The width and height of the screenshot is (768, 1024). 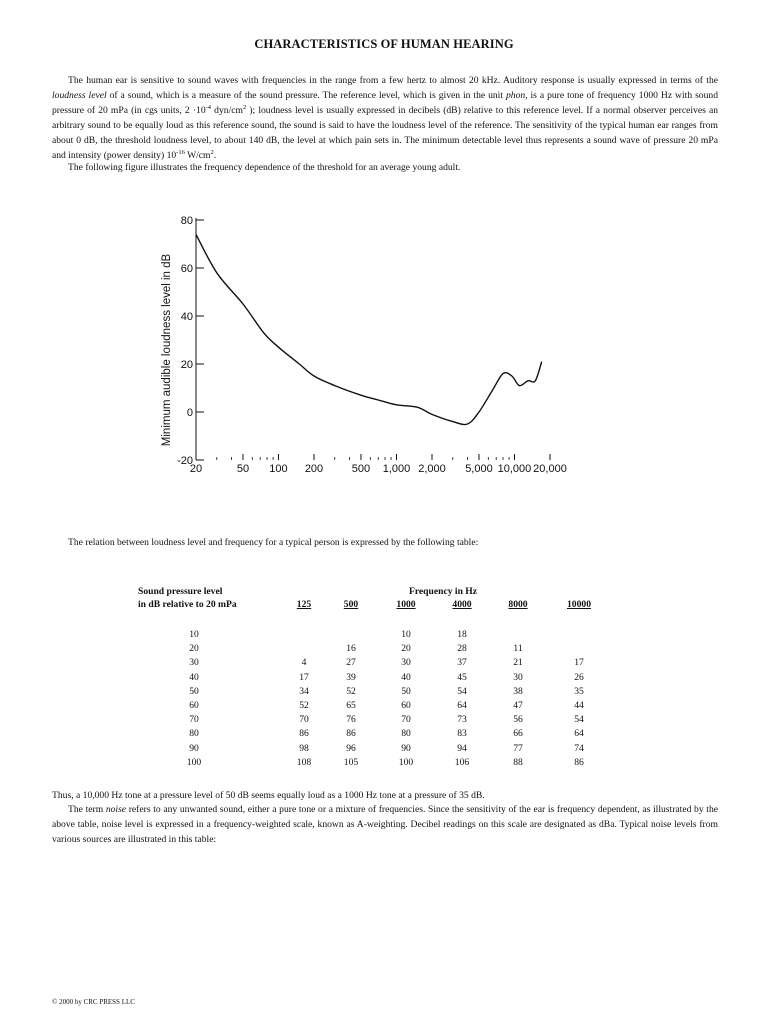 What do you see at coordinates (518, 691) in the screenshot?
I see `table-value-cell: 38` at bounding box center [518, 691].